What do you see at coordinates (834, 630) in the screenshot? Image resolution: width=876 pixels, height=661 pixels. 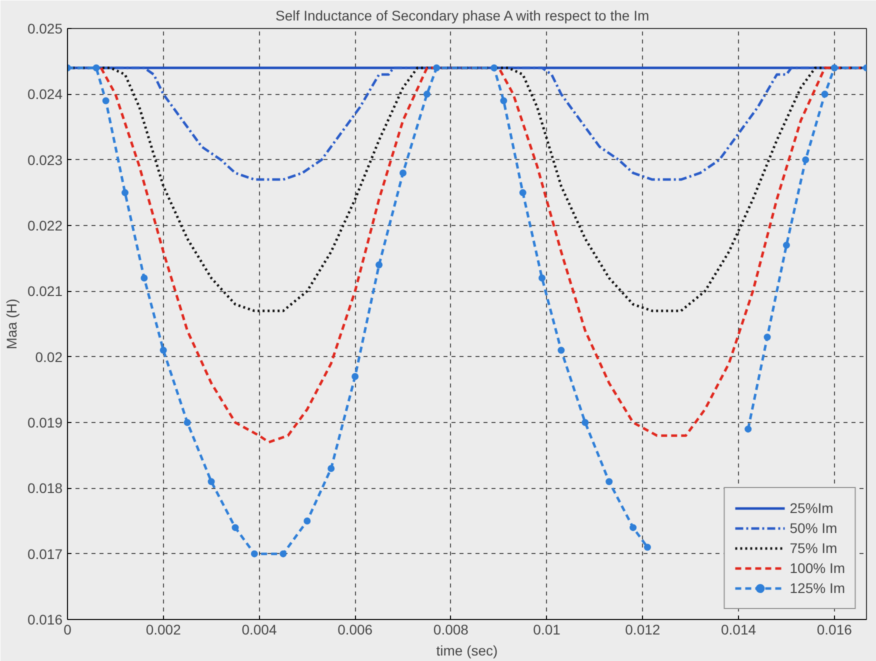 I see `x-tick-label: 0.016` at bounding box center [834, 630].